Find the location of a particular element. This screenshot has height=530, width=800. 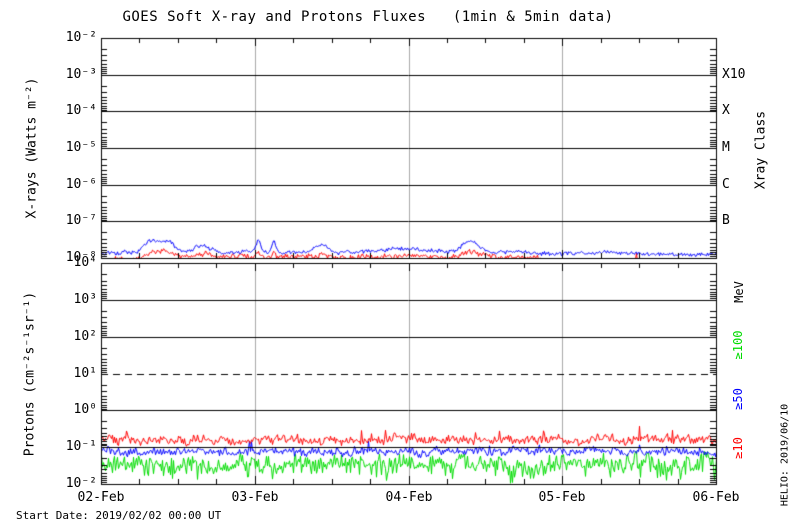

xray-y-tick-label-4: 10⁻⁶ is located at coordinates (81, 184).